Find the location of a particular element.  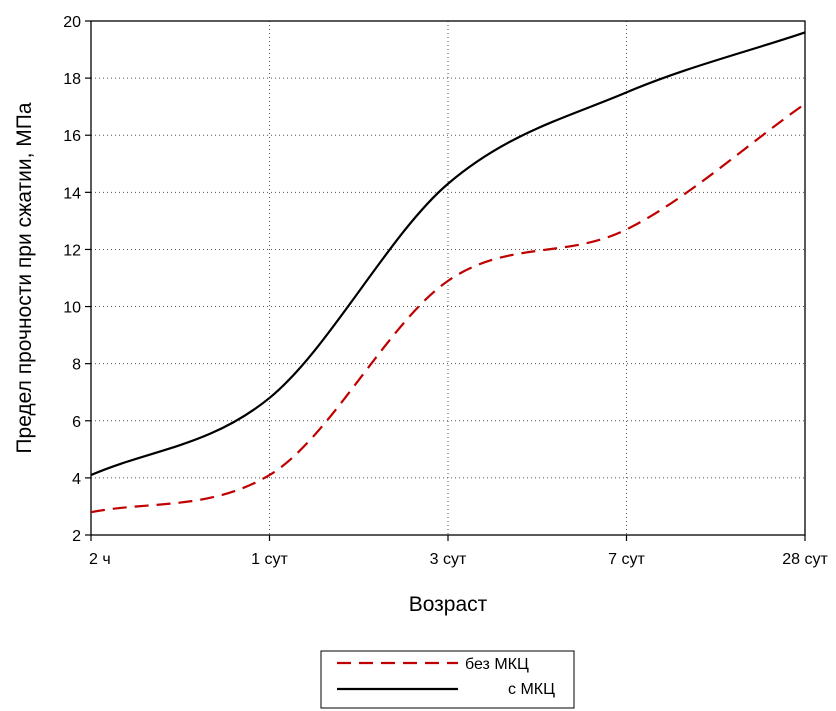

x-tick-label: 28 сут is located at coordinates (805, 559).